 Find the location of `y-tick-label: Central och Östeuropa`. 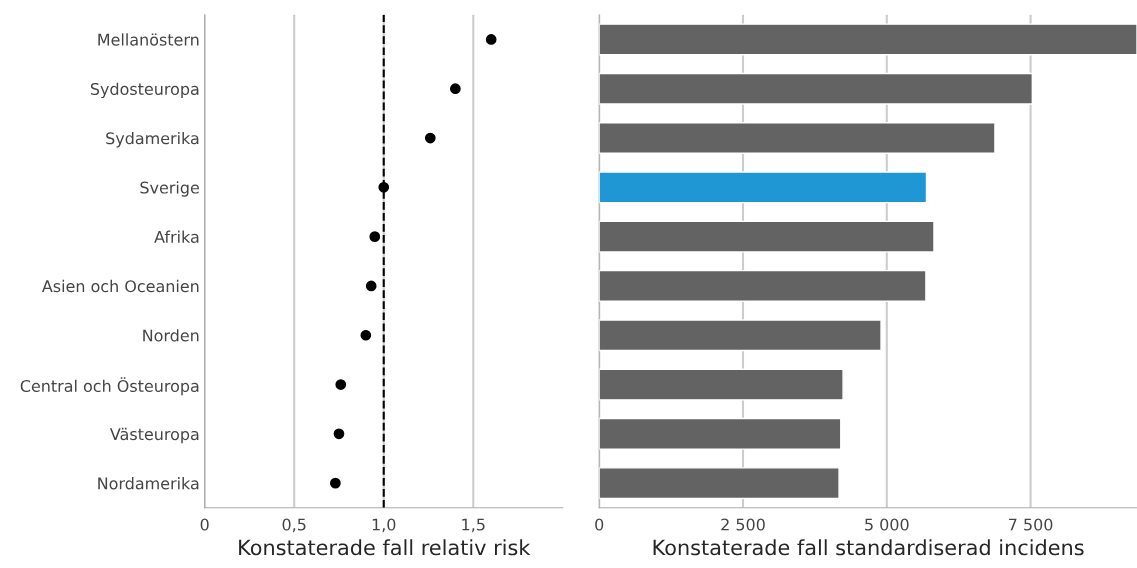

y-tick-label: Central och Östeuropa is located at coordinates (109, 386).